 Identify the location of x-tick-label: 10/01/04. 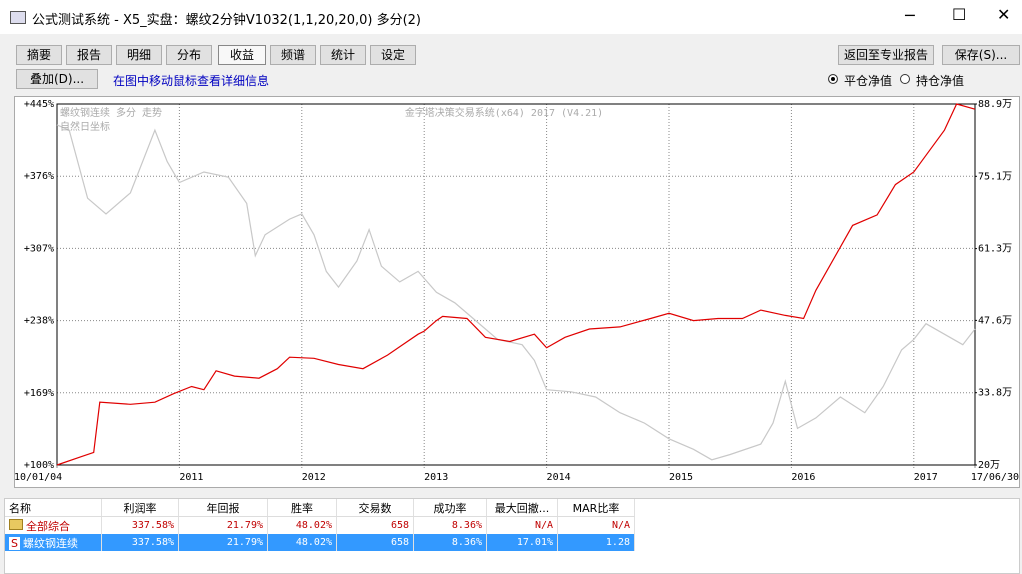
(38, 477).